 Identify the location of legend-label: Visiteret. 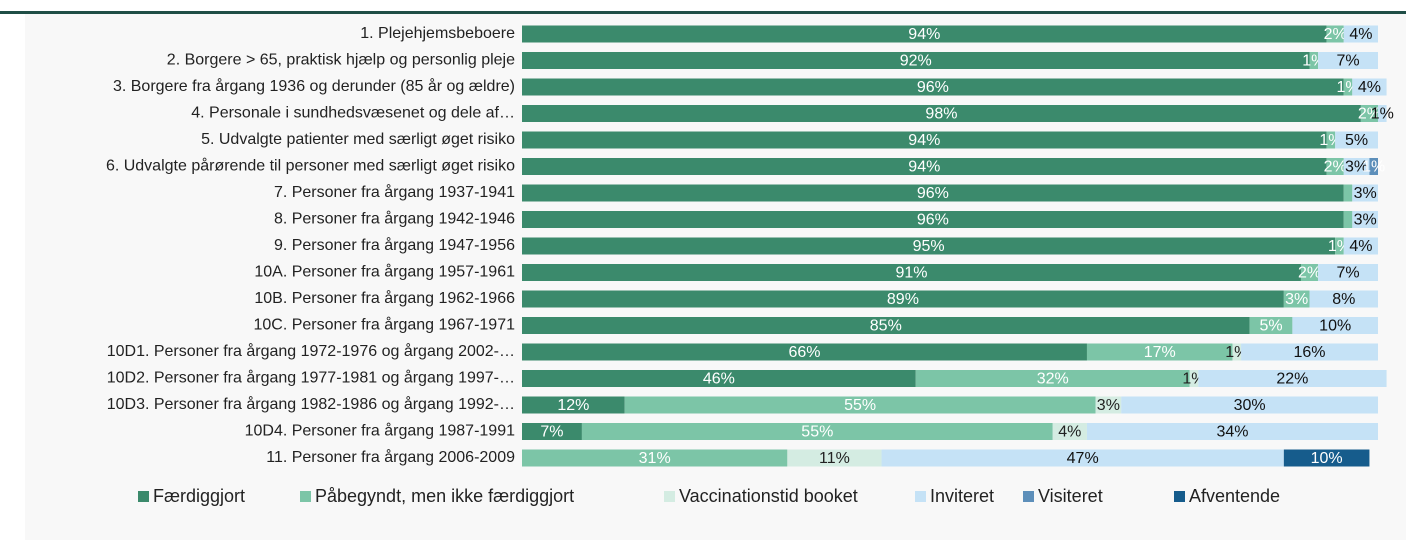
(1070, 496).